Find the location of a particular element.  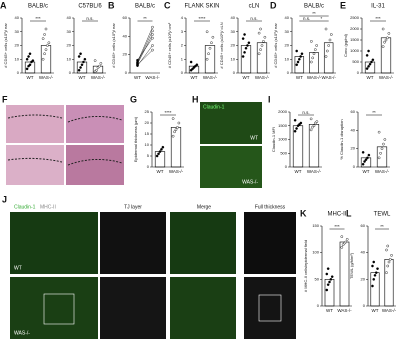

sig-label: n.s. is located at coordinates (89, 18).